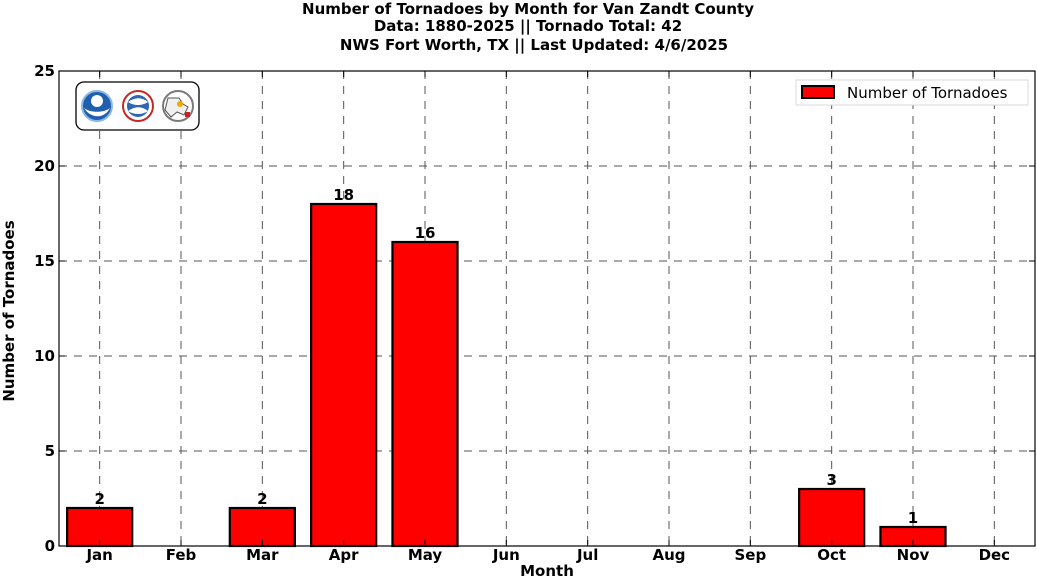 The width and height of the screenshot is (1037, 585). What do you see at coordinates (178, 106) in the screenshot?
I see `nws-fort-worth-logo` at bounding box center [178, 106].